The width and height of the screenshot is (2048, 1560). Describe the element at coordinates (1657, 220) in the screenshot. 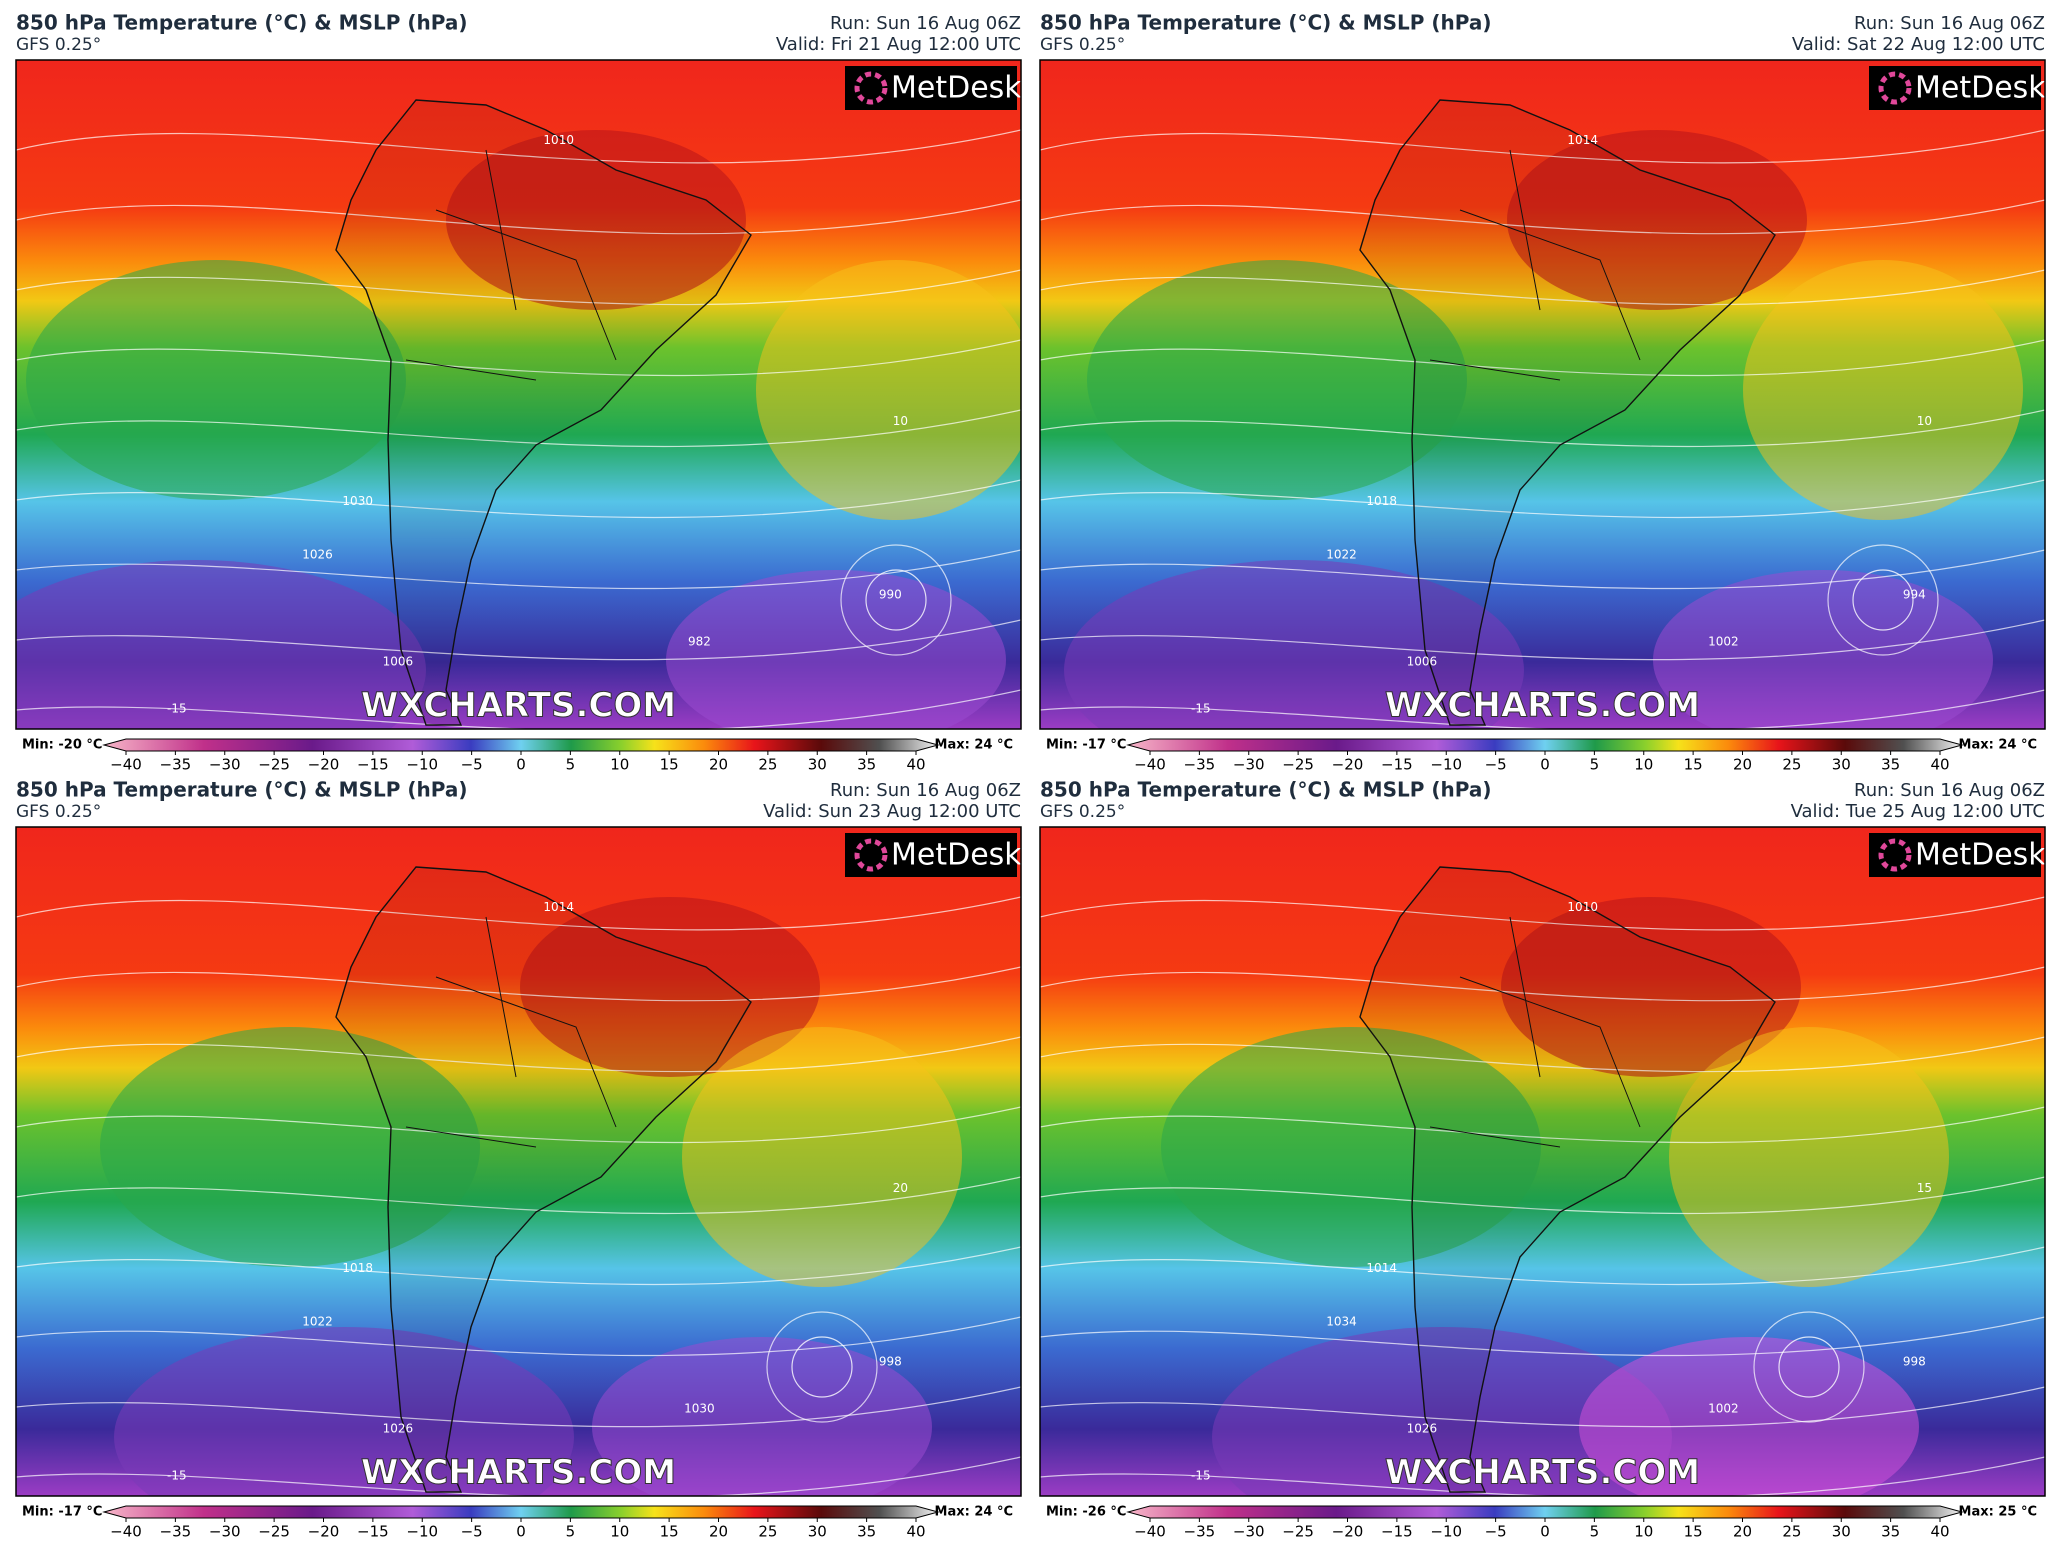

I see `warm-core` at that location.